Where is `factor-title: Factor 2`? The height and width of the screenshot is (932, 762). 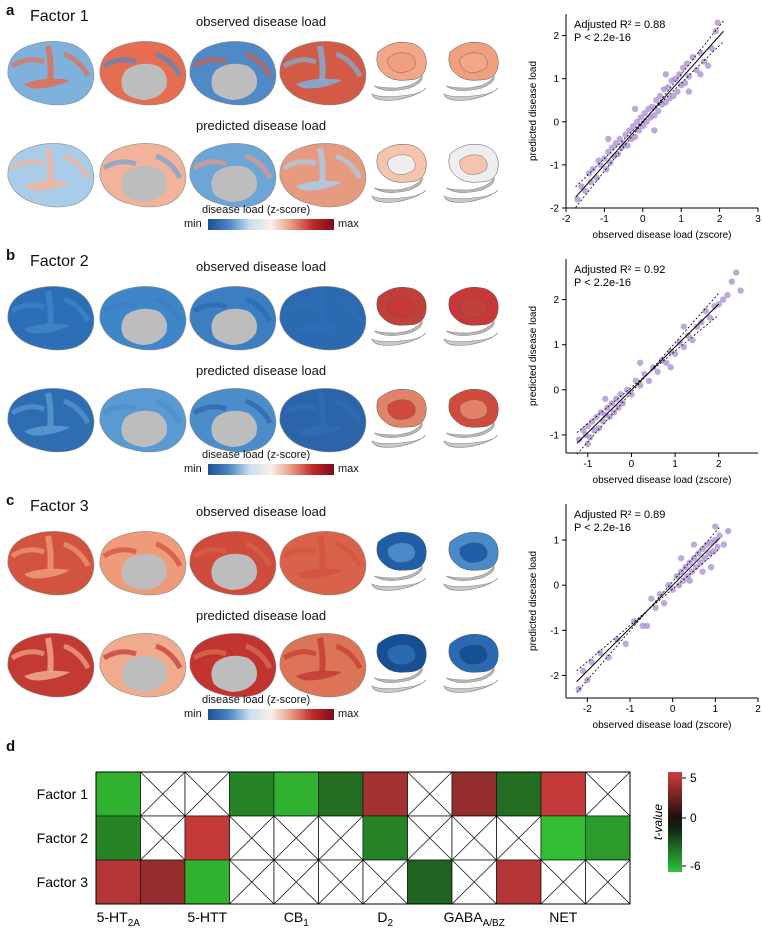 factor-title: Factor 2 is located at coordinates (59, 261).